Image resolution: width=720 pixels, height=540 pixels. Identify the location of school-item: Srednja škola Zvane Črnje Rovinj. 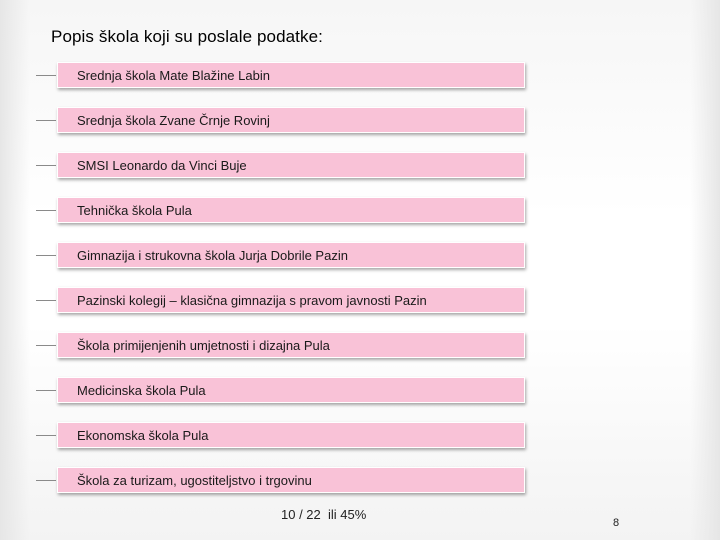
(291, 120).